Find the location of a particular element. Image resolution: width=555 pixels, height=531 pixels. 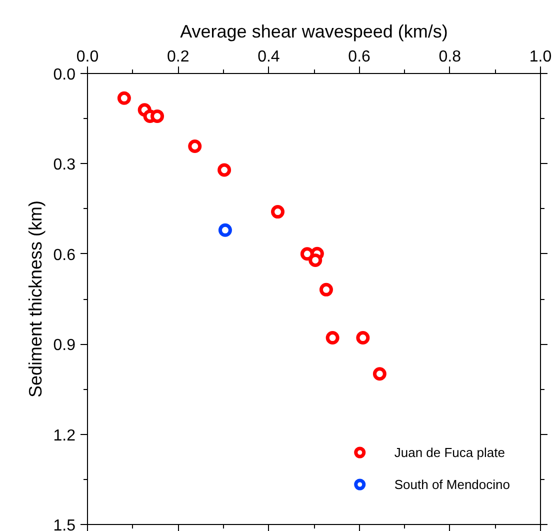

y-axis-title: Sediment thickness (km) is located at coordinates (35, 299).